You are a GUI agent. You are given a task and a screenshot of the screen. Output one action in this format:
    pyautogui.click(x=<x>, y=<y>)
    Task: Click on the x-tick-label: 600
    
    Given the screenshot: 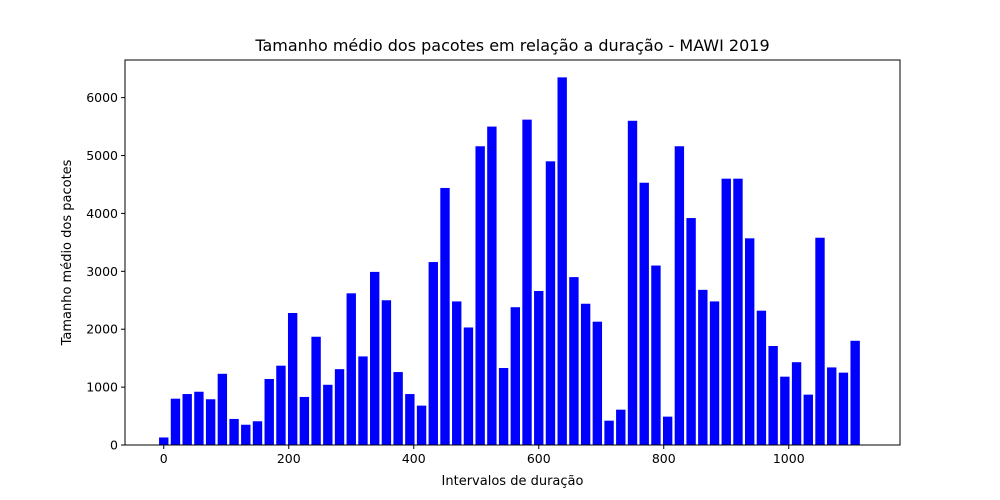 What is the action you would take?
    pyautogui.click(x=539, y=458)
    